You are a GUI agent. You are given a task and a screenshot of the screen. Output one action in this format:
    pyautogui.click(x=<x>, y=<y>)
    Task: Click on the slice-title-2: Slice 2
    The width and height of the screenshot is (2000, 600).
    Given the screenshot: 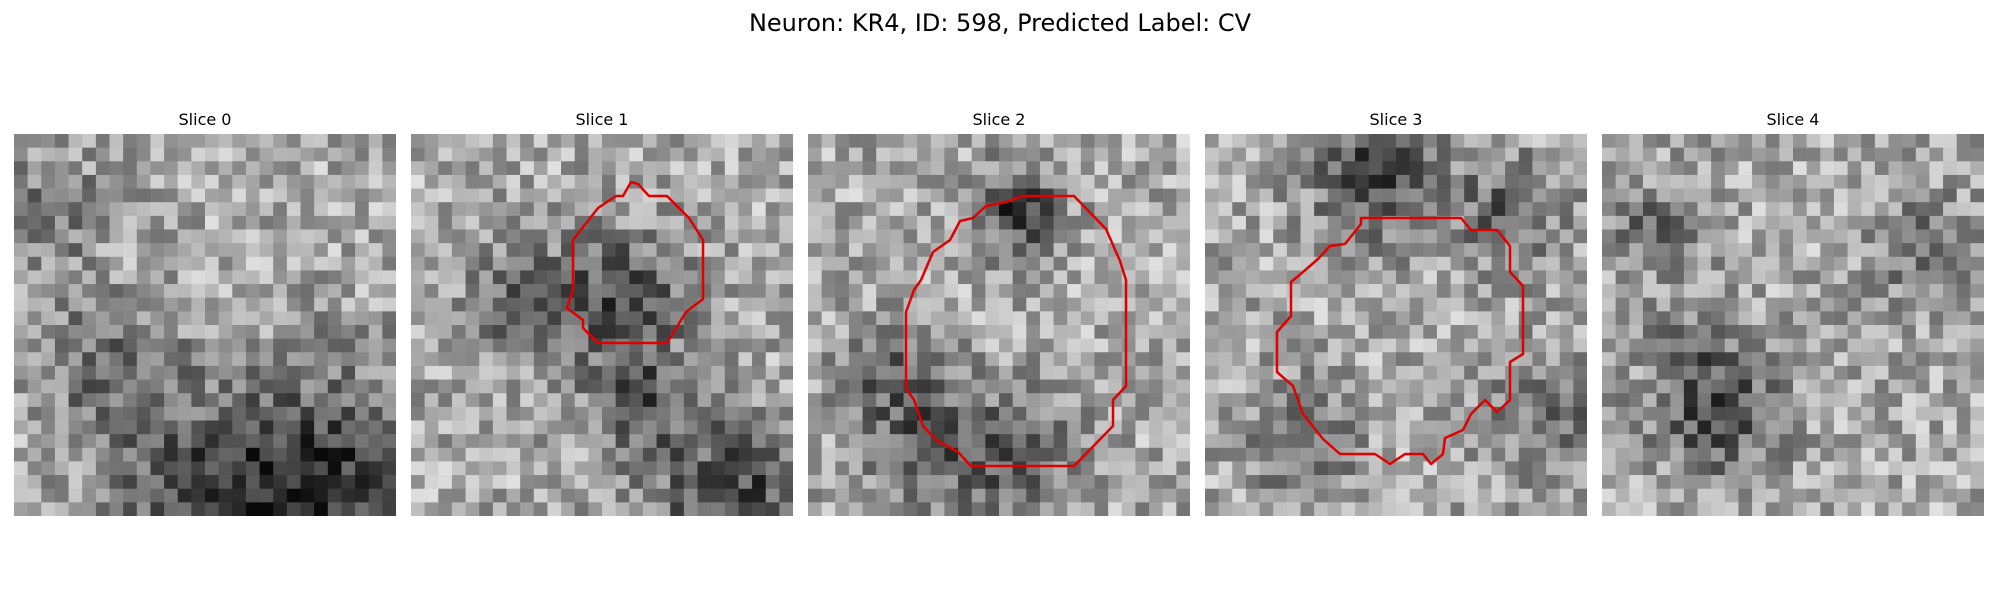 What is the action you would take?
    pyautogui.click(x=999, y=119)
    